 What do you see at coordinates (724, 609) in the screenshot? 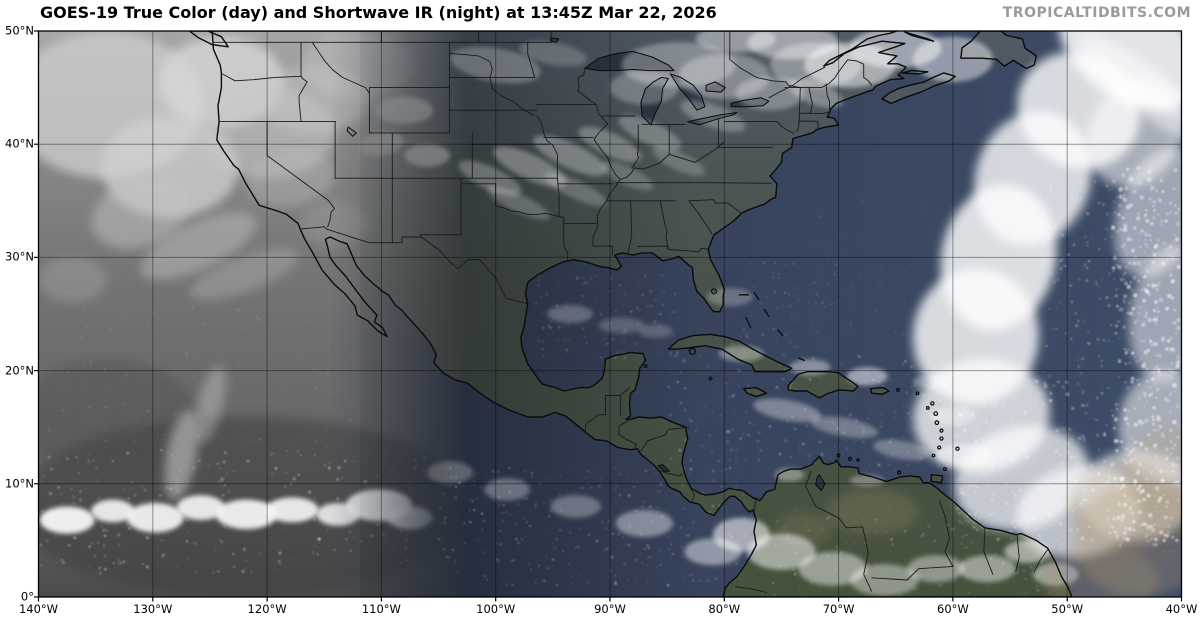
I see `lon-tick-label: 80°W` at bounding box center [724, 609].